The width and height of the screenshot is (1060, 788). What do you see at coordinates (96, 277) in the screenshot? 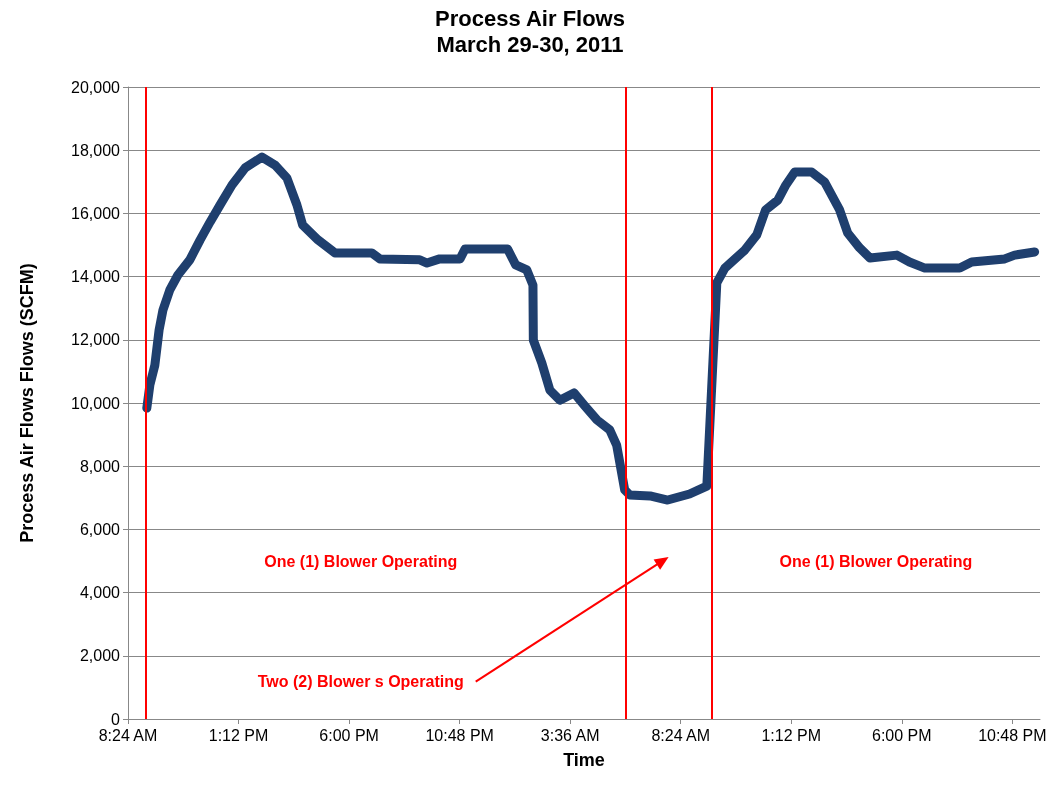
I see `y-tick-label: 14,000` at bounding box center [96, 277].